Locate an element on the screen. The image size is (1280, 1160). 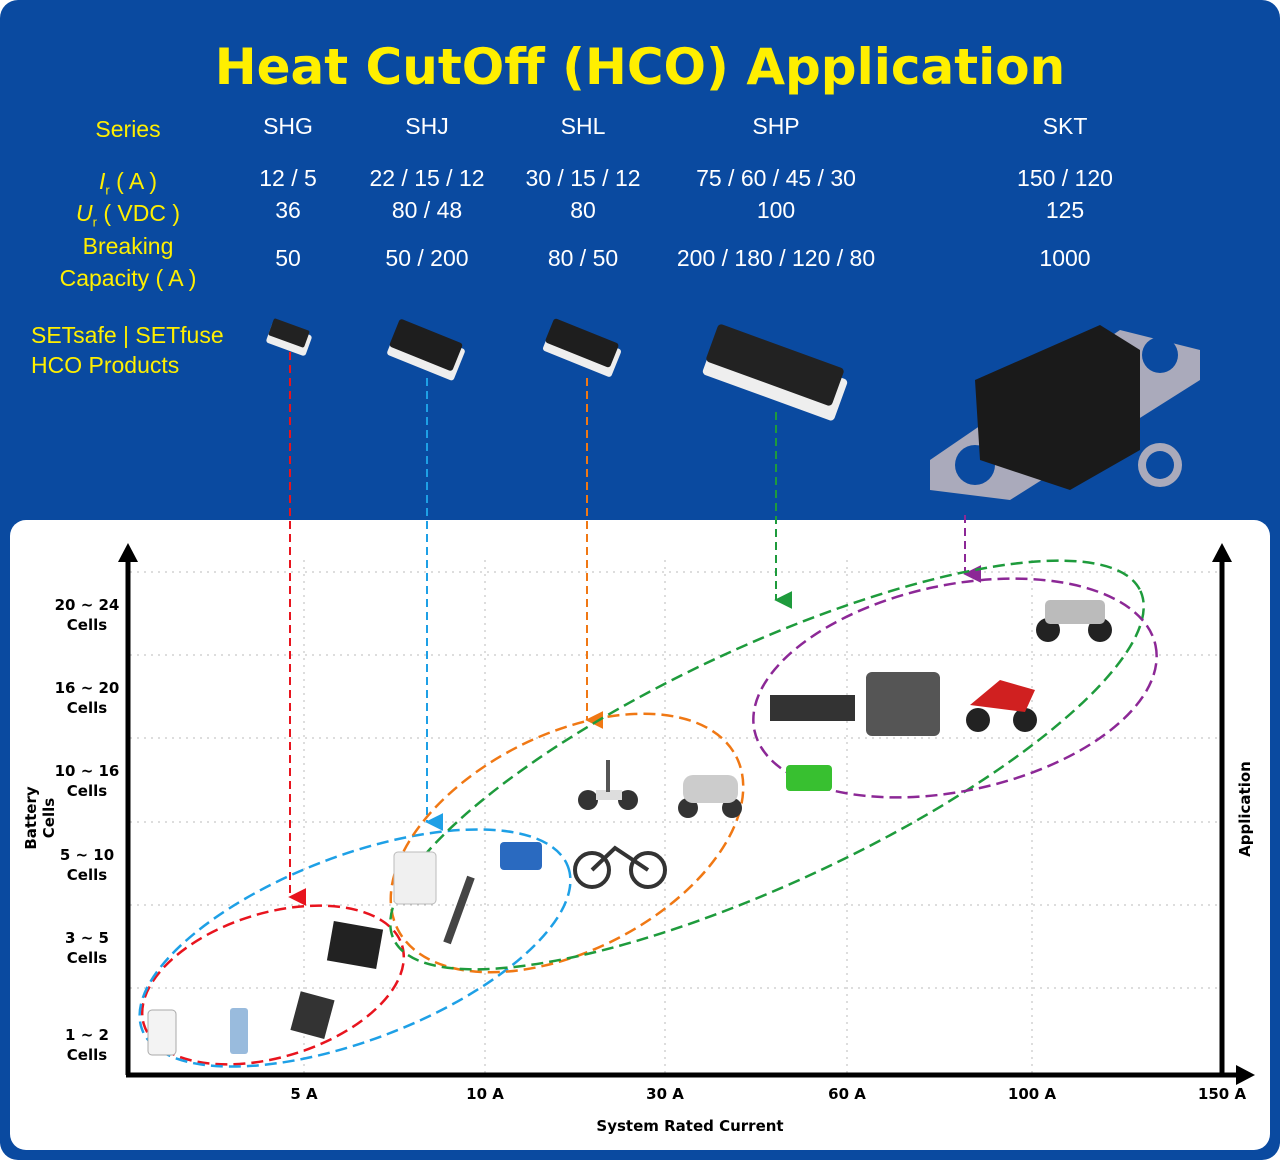
shp-series: SHP is located at coordinates (776, 126).